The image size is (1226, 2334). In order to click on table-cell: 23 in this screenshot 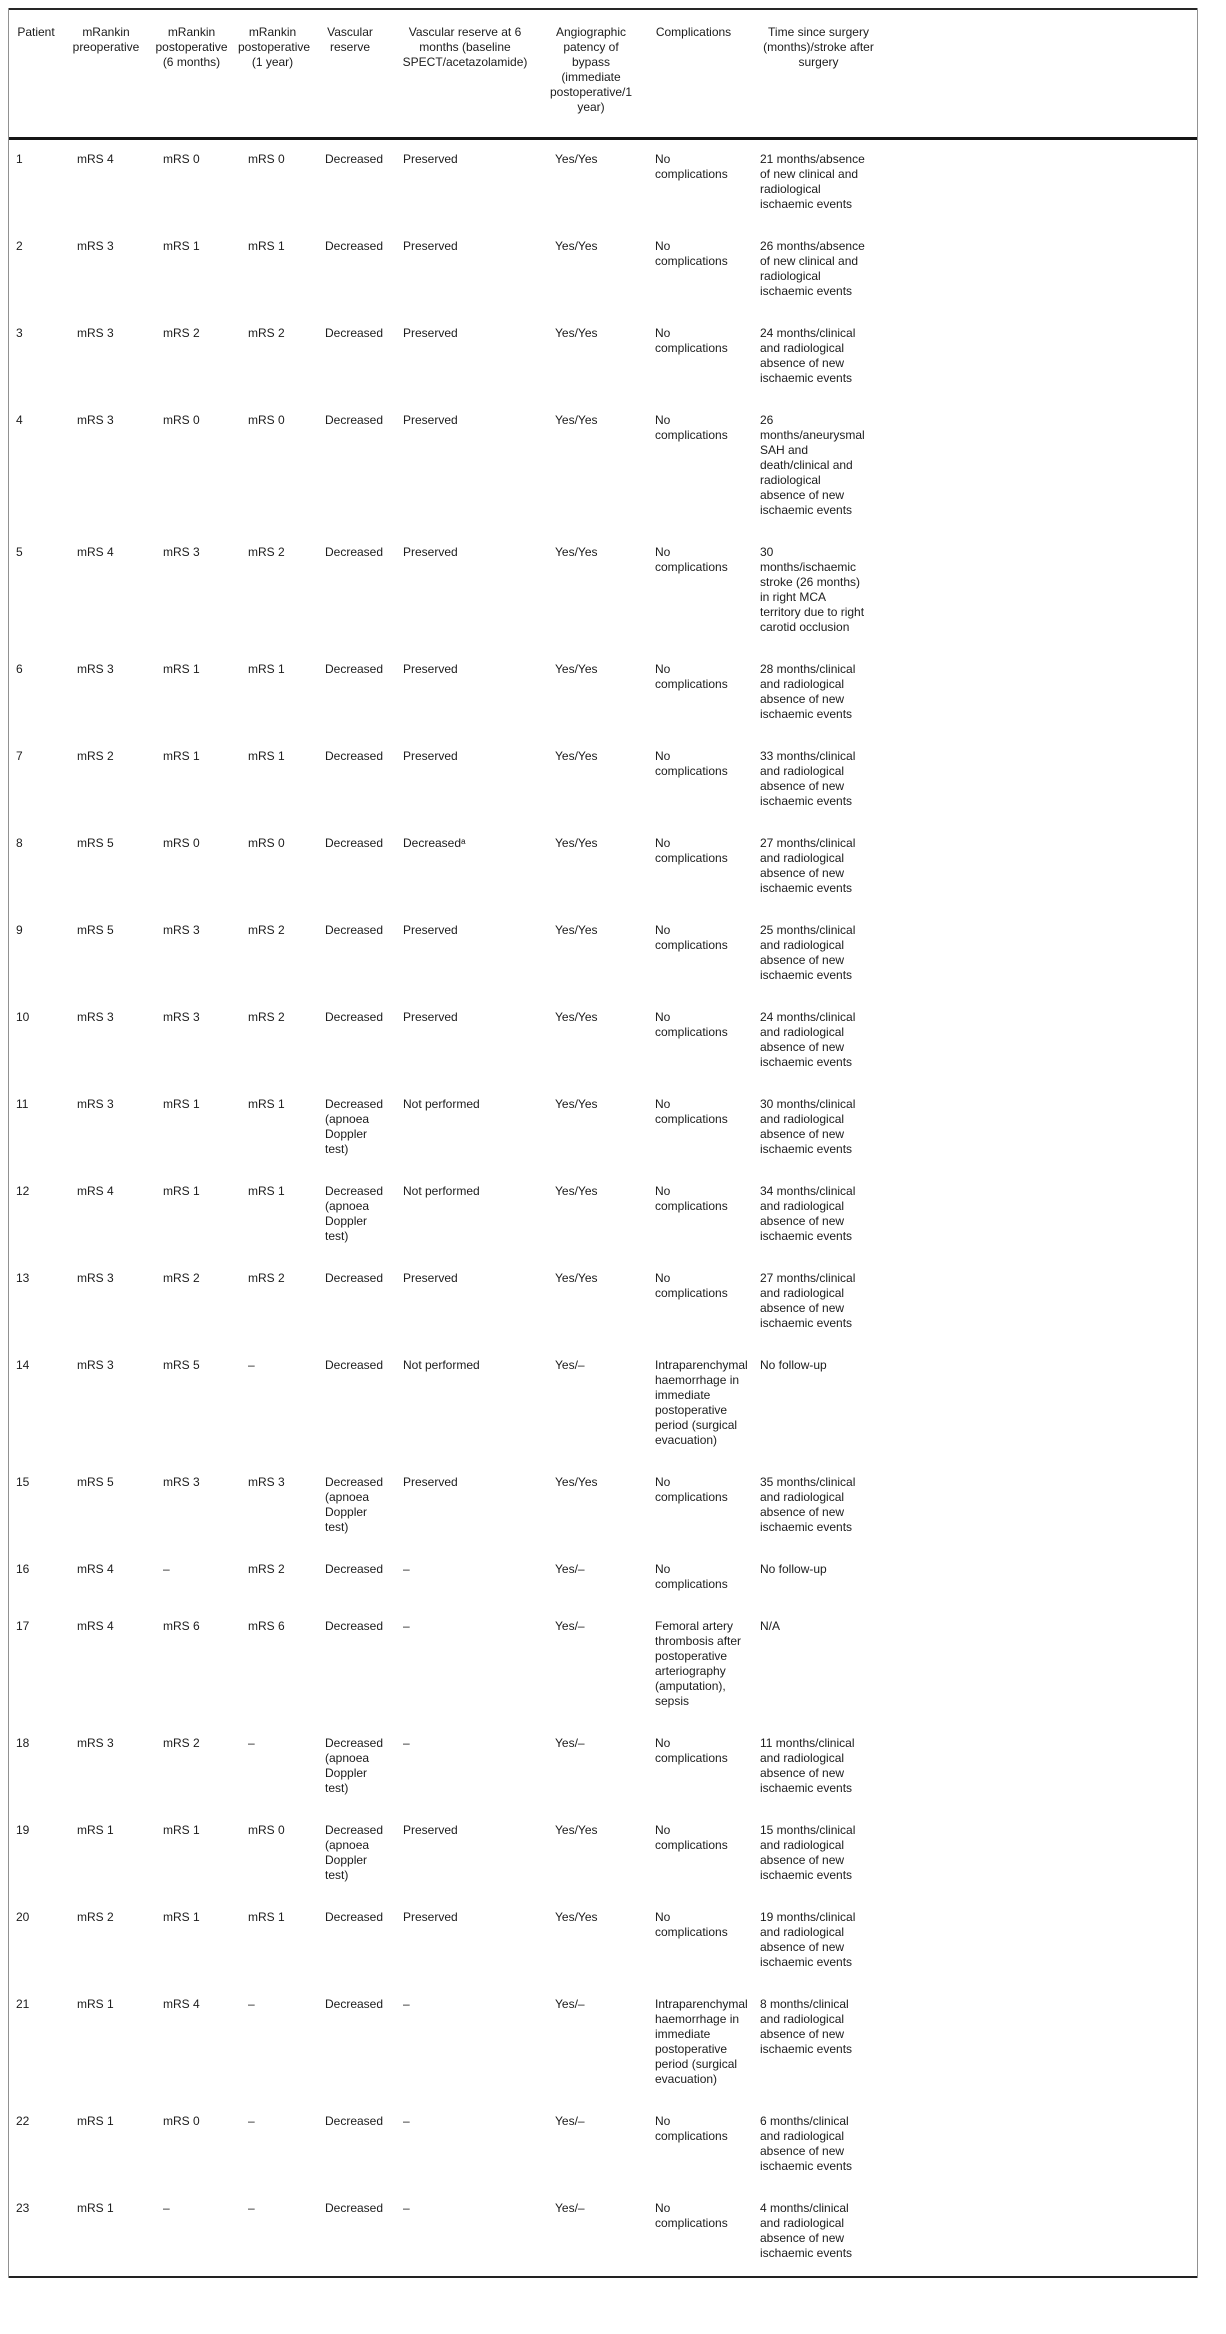, I will do `click(23, 2208)`.